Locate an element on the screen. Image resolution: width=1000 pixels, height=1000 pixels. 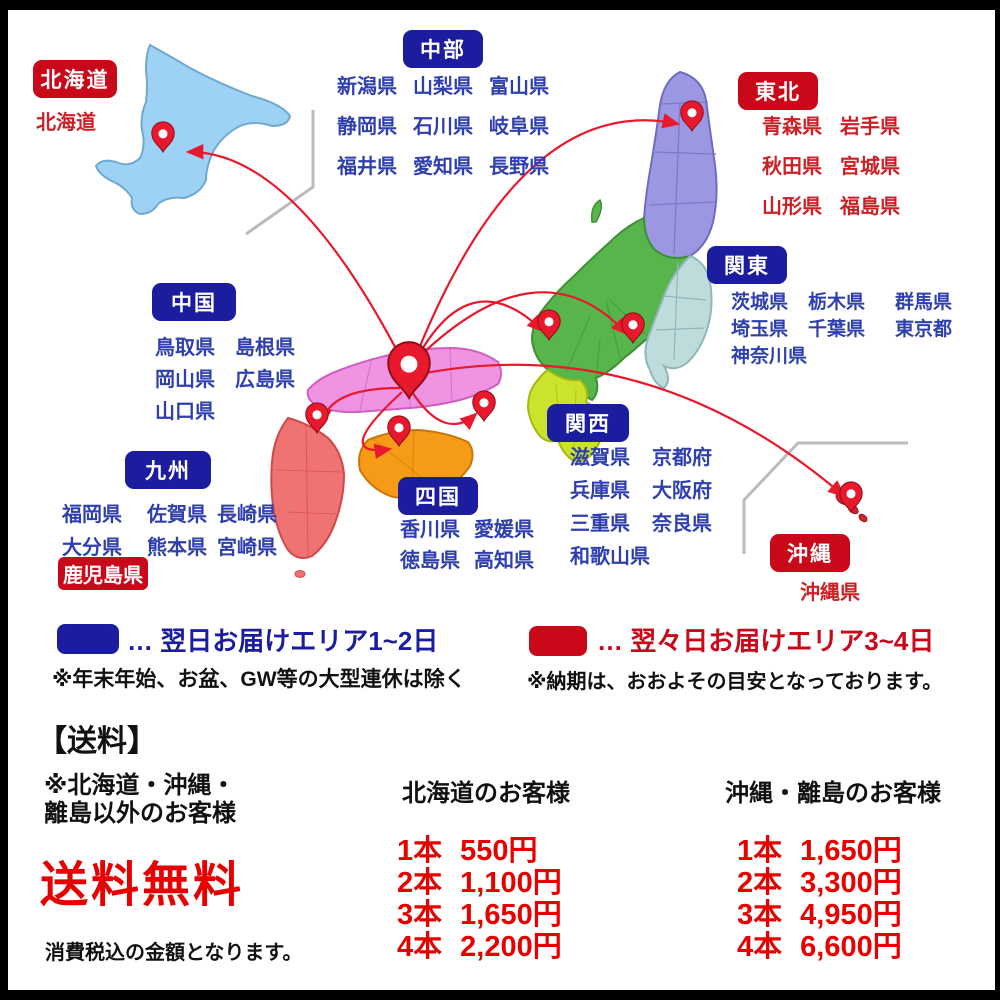
kanto-prefecture-borders is located at coordinates (681, 311).